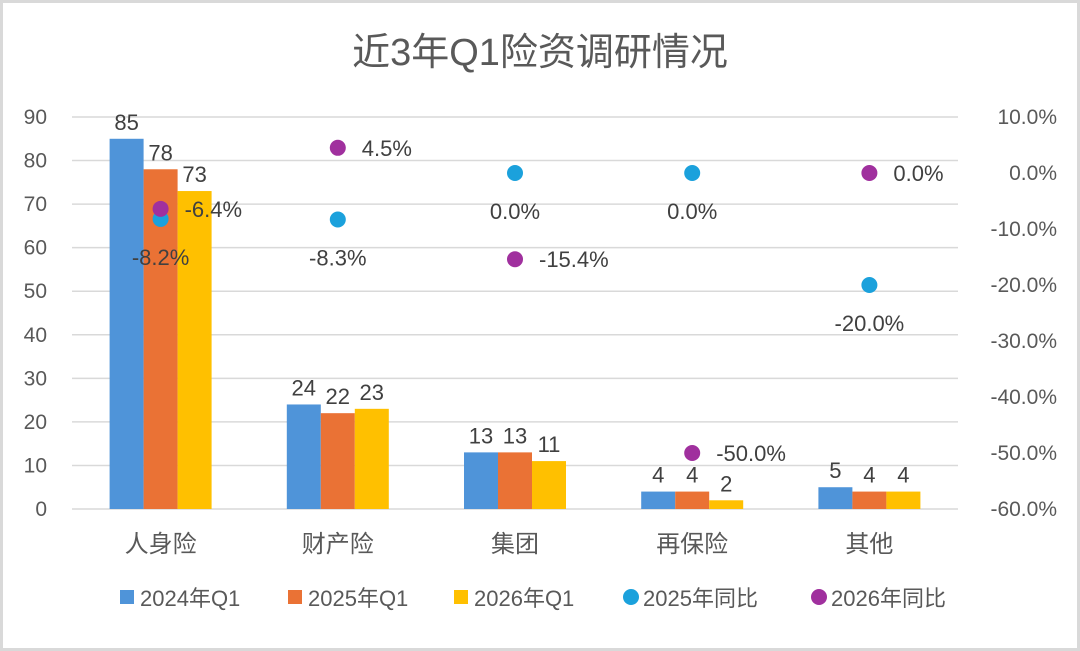 The height and width of the screenshot is (651, 1080). Describe the element at coordinates (1023, 453) in the screenshot. I see `right-tick-label: -50.0%` at that location.